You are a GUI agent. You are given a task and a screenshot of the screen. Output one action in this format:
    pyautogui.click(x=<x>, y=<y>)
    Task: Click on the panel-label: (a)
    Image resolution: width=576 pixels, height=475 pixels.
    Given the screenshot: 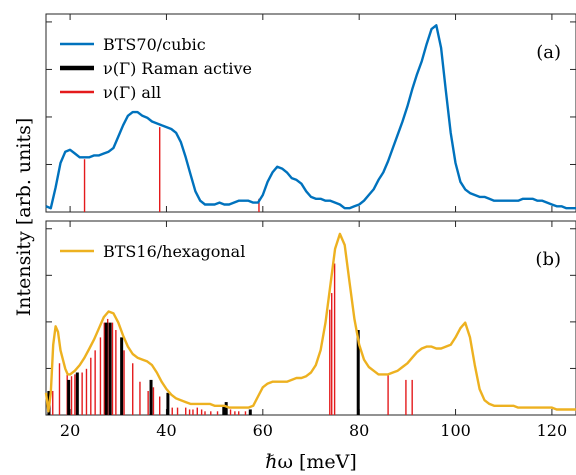 What is the action you would take?
    pyautogui.click(x=548, y=52)
    